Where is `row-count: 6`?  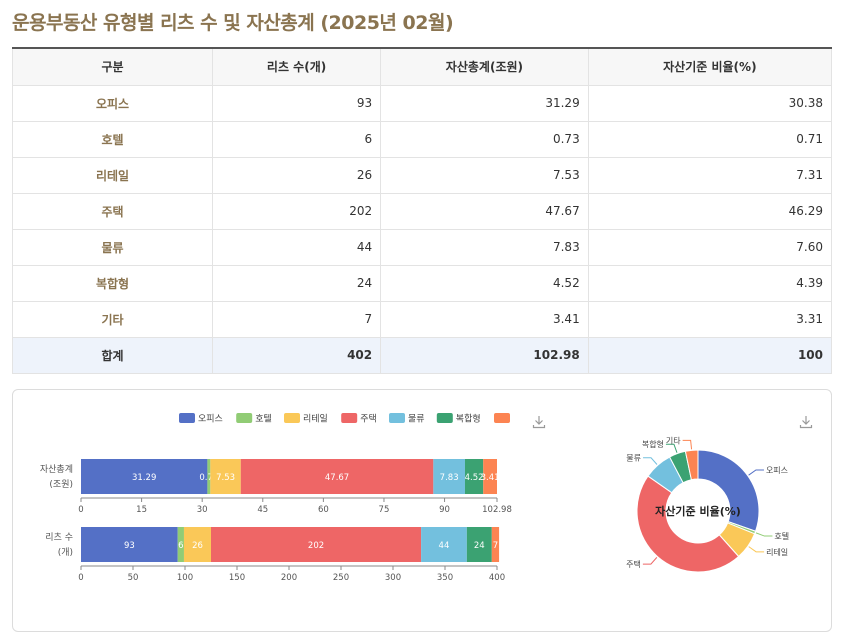 row-count: 6 is located at coordinates (296, 139).